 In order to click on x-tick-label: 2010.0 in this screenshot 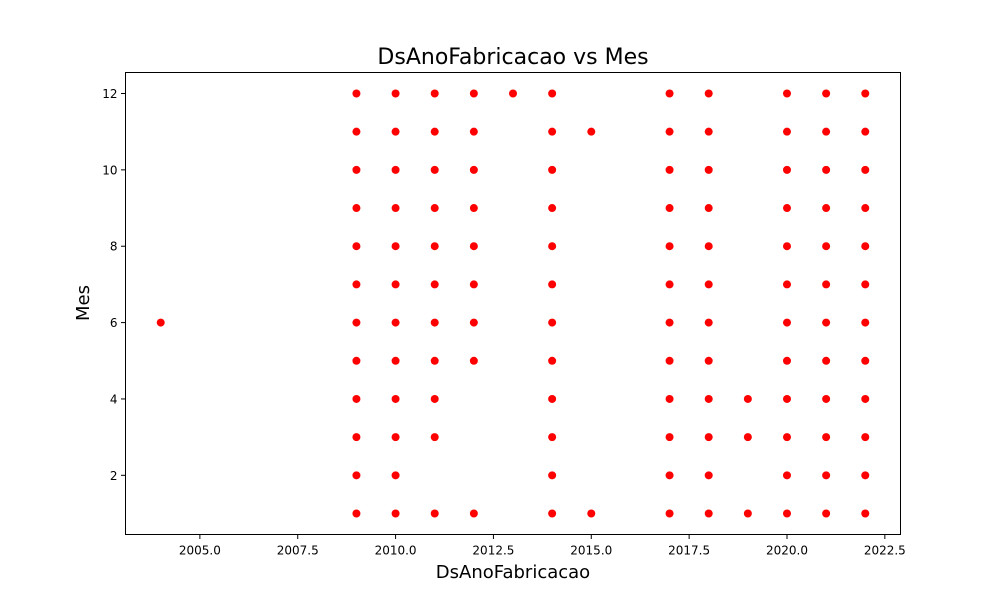, I will do `click(396, 551)`.